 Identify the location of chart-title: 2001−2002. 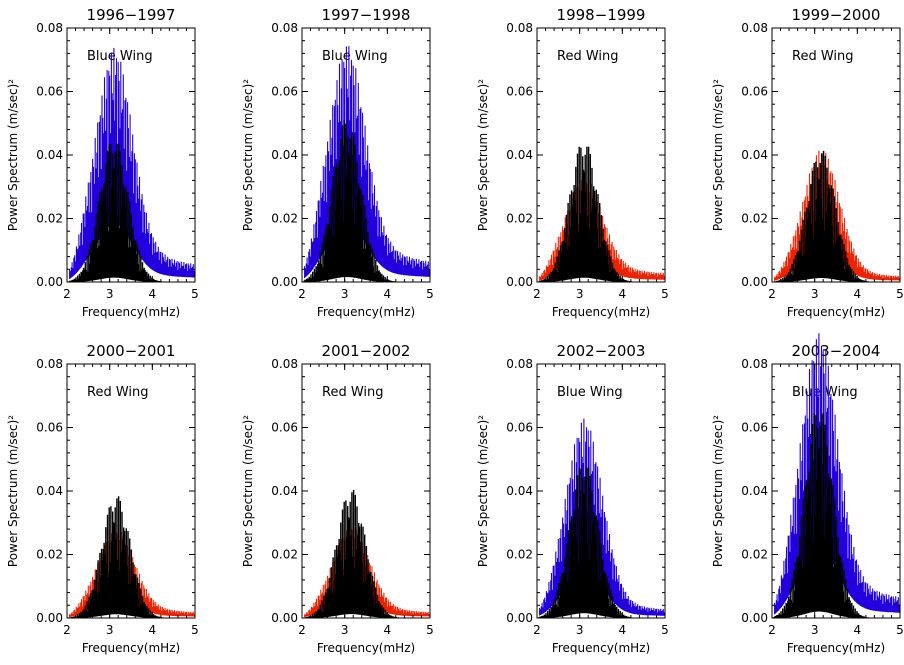
(366, 351).